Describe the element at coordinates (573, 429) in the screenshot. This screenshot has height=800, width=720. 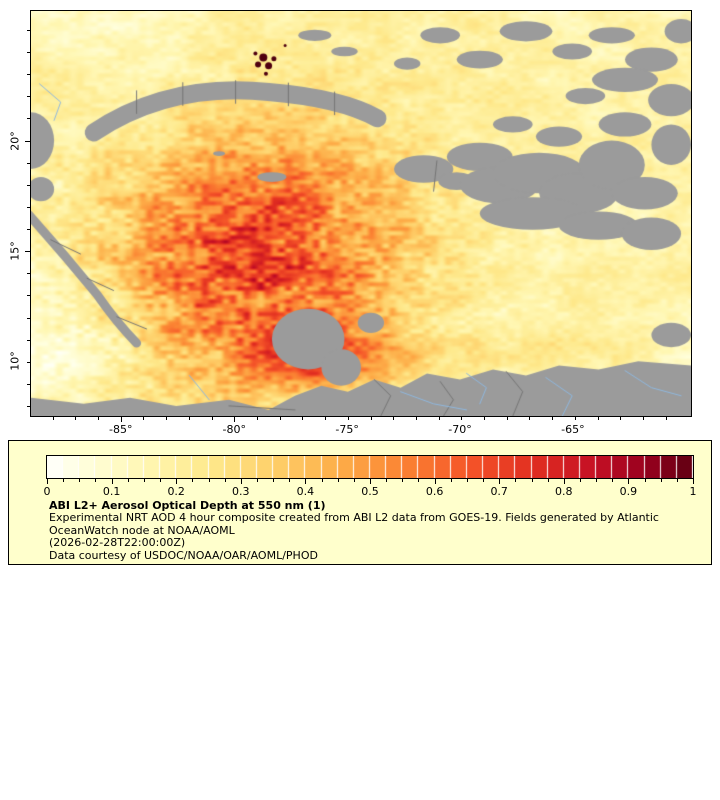
I see `longitude-tick-label: -65°` at that location.